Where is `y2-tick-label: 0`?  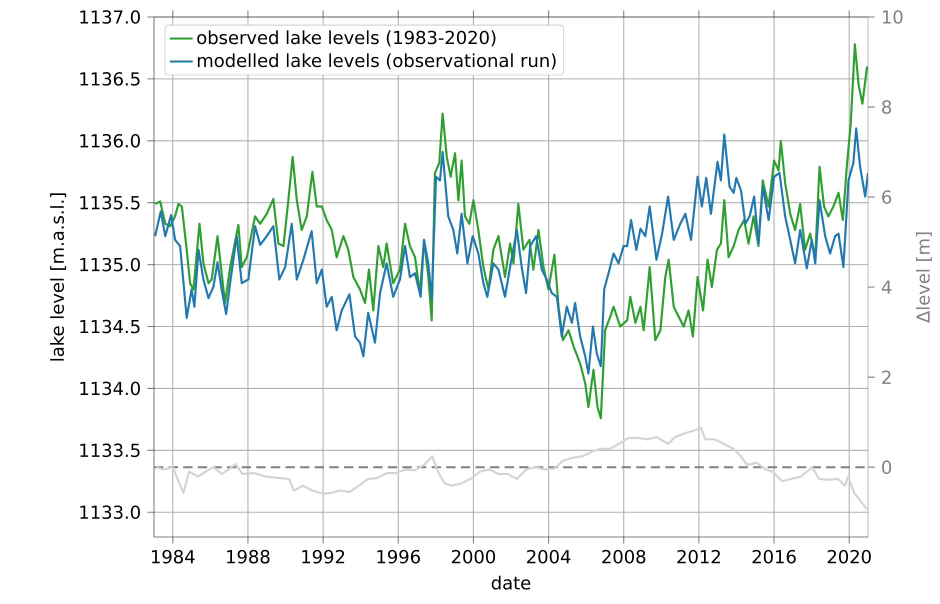
y2-tick-label: 0 is located at coordinates (887, 467).